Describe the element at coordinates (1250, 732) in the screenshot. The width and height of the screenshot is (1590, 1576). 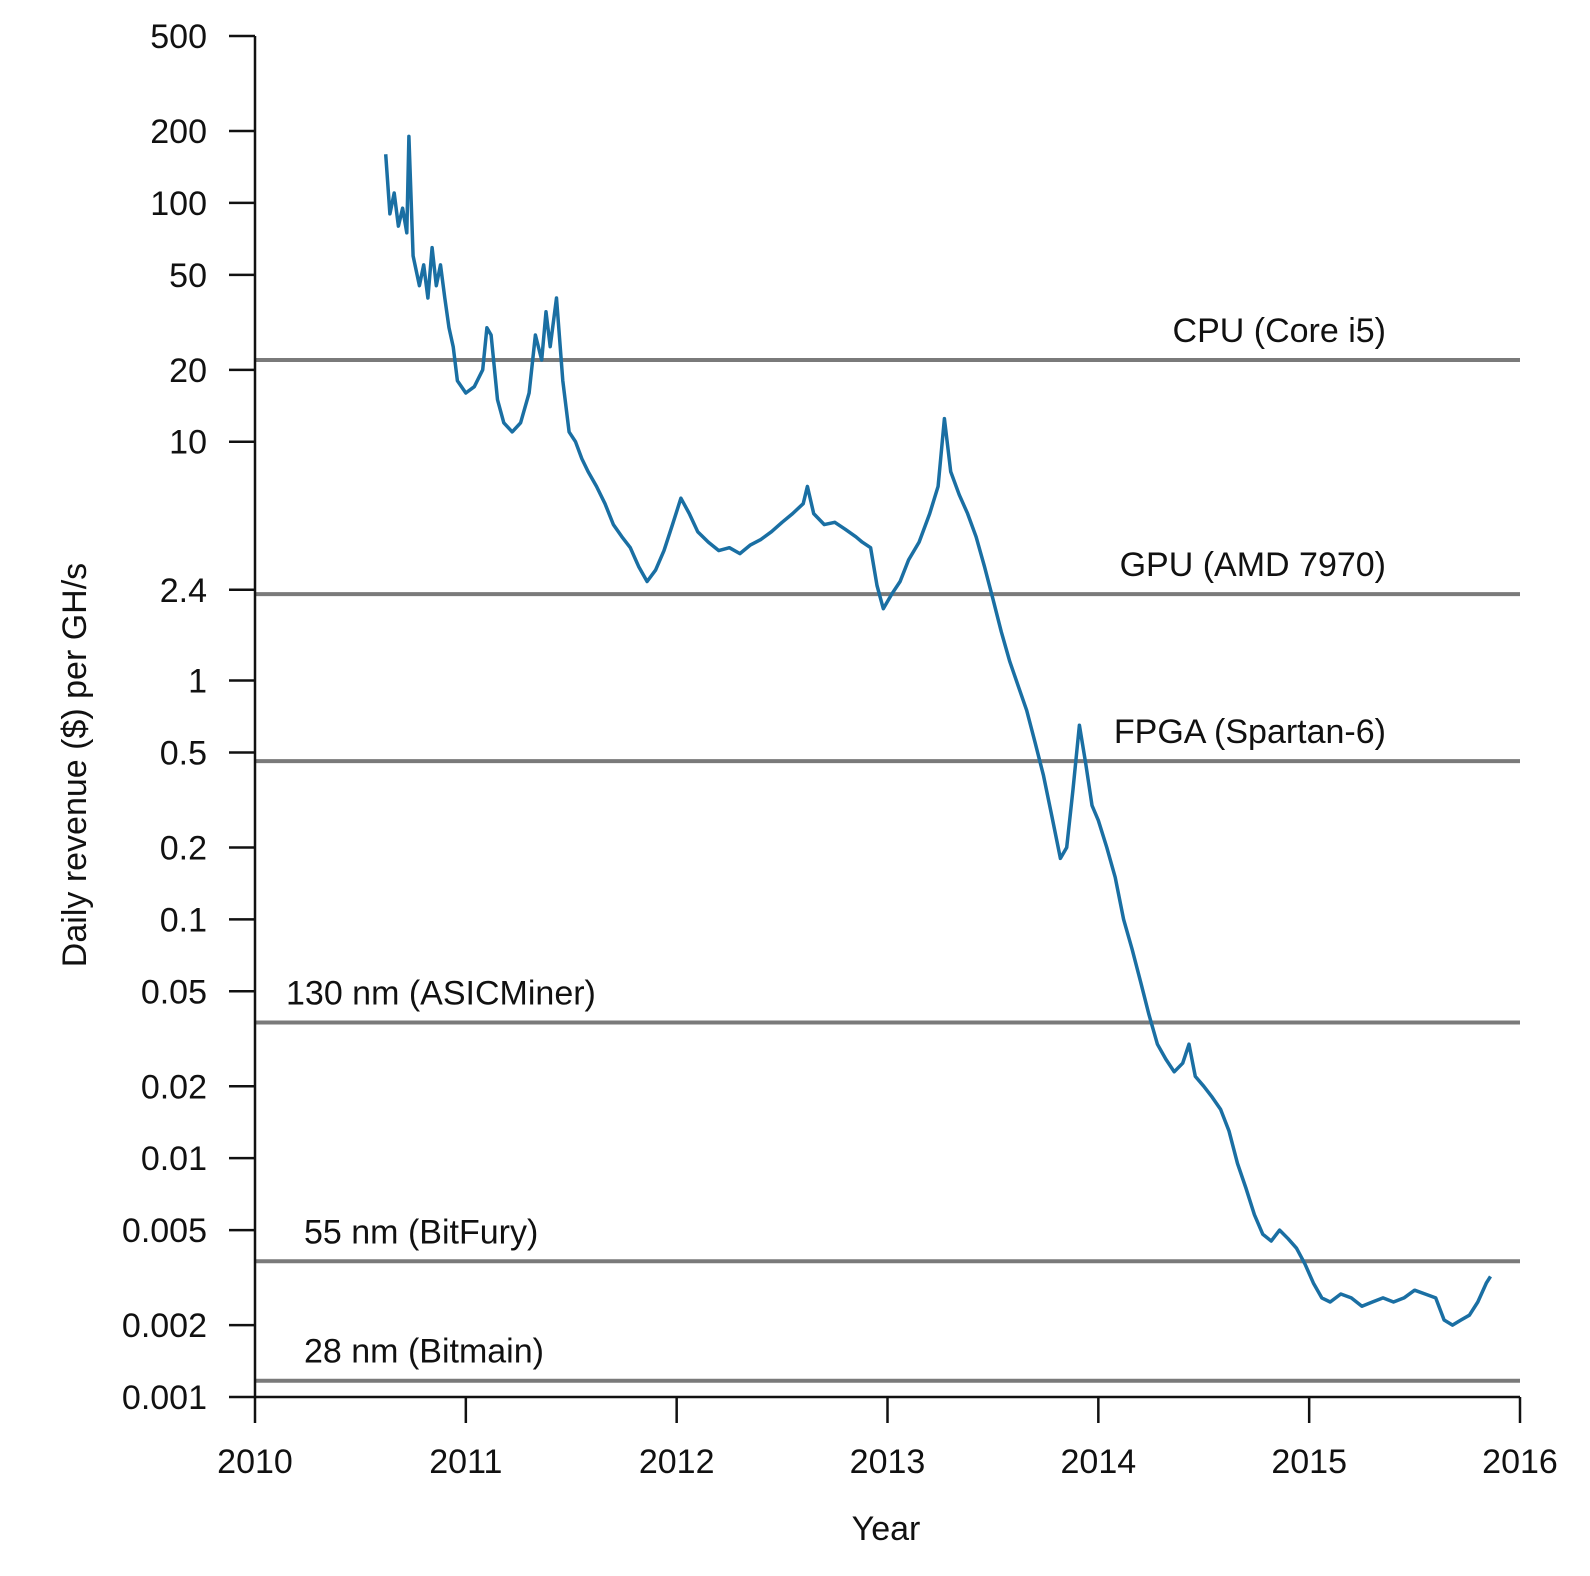
I see `reference-line-label: FPGA (Spartan-6)` at that location.